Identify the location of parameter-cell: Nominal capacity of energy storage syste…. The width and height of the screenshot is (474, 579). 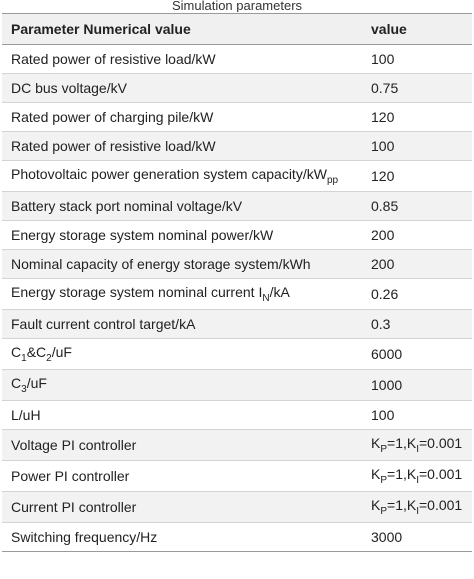
(182, 264).